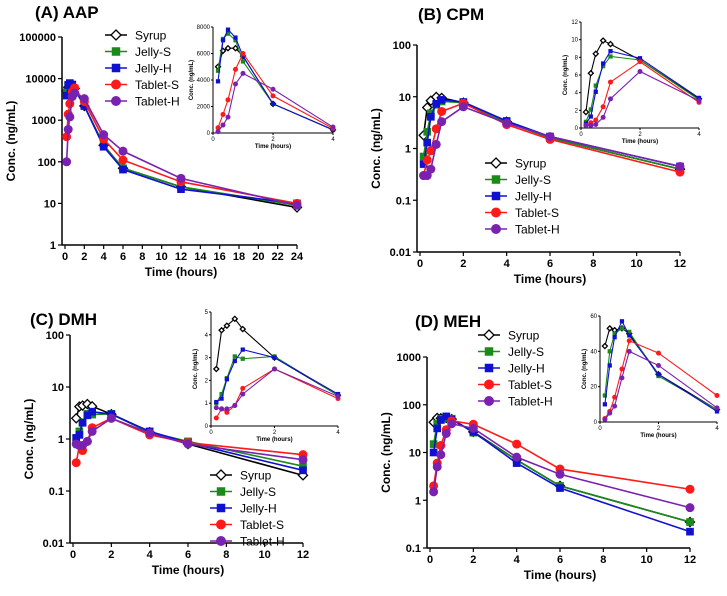  I want to click on chart-title: (A) AAP, so click(67, 12).